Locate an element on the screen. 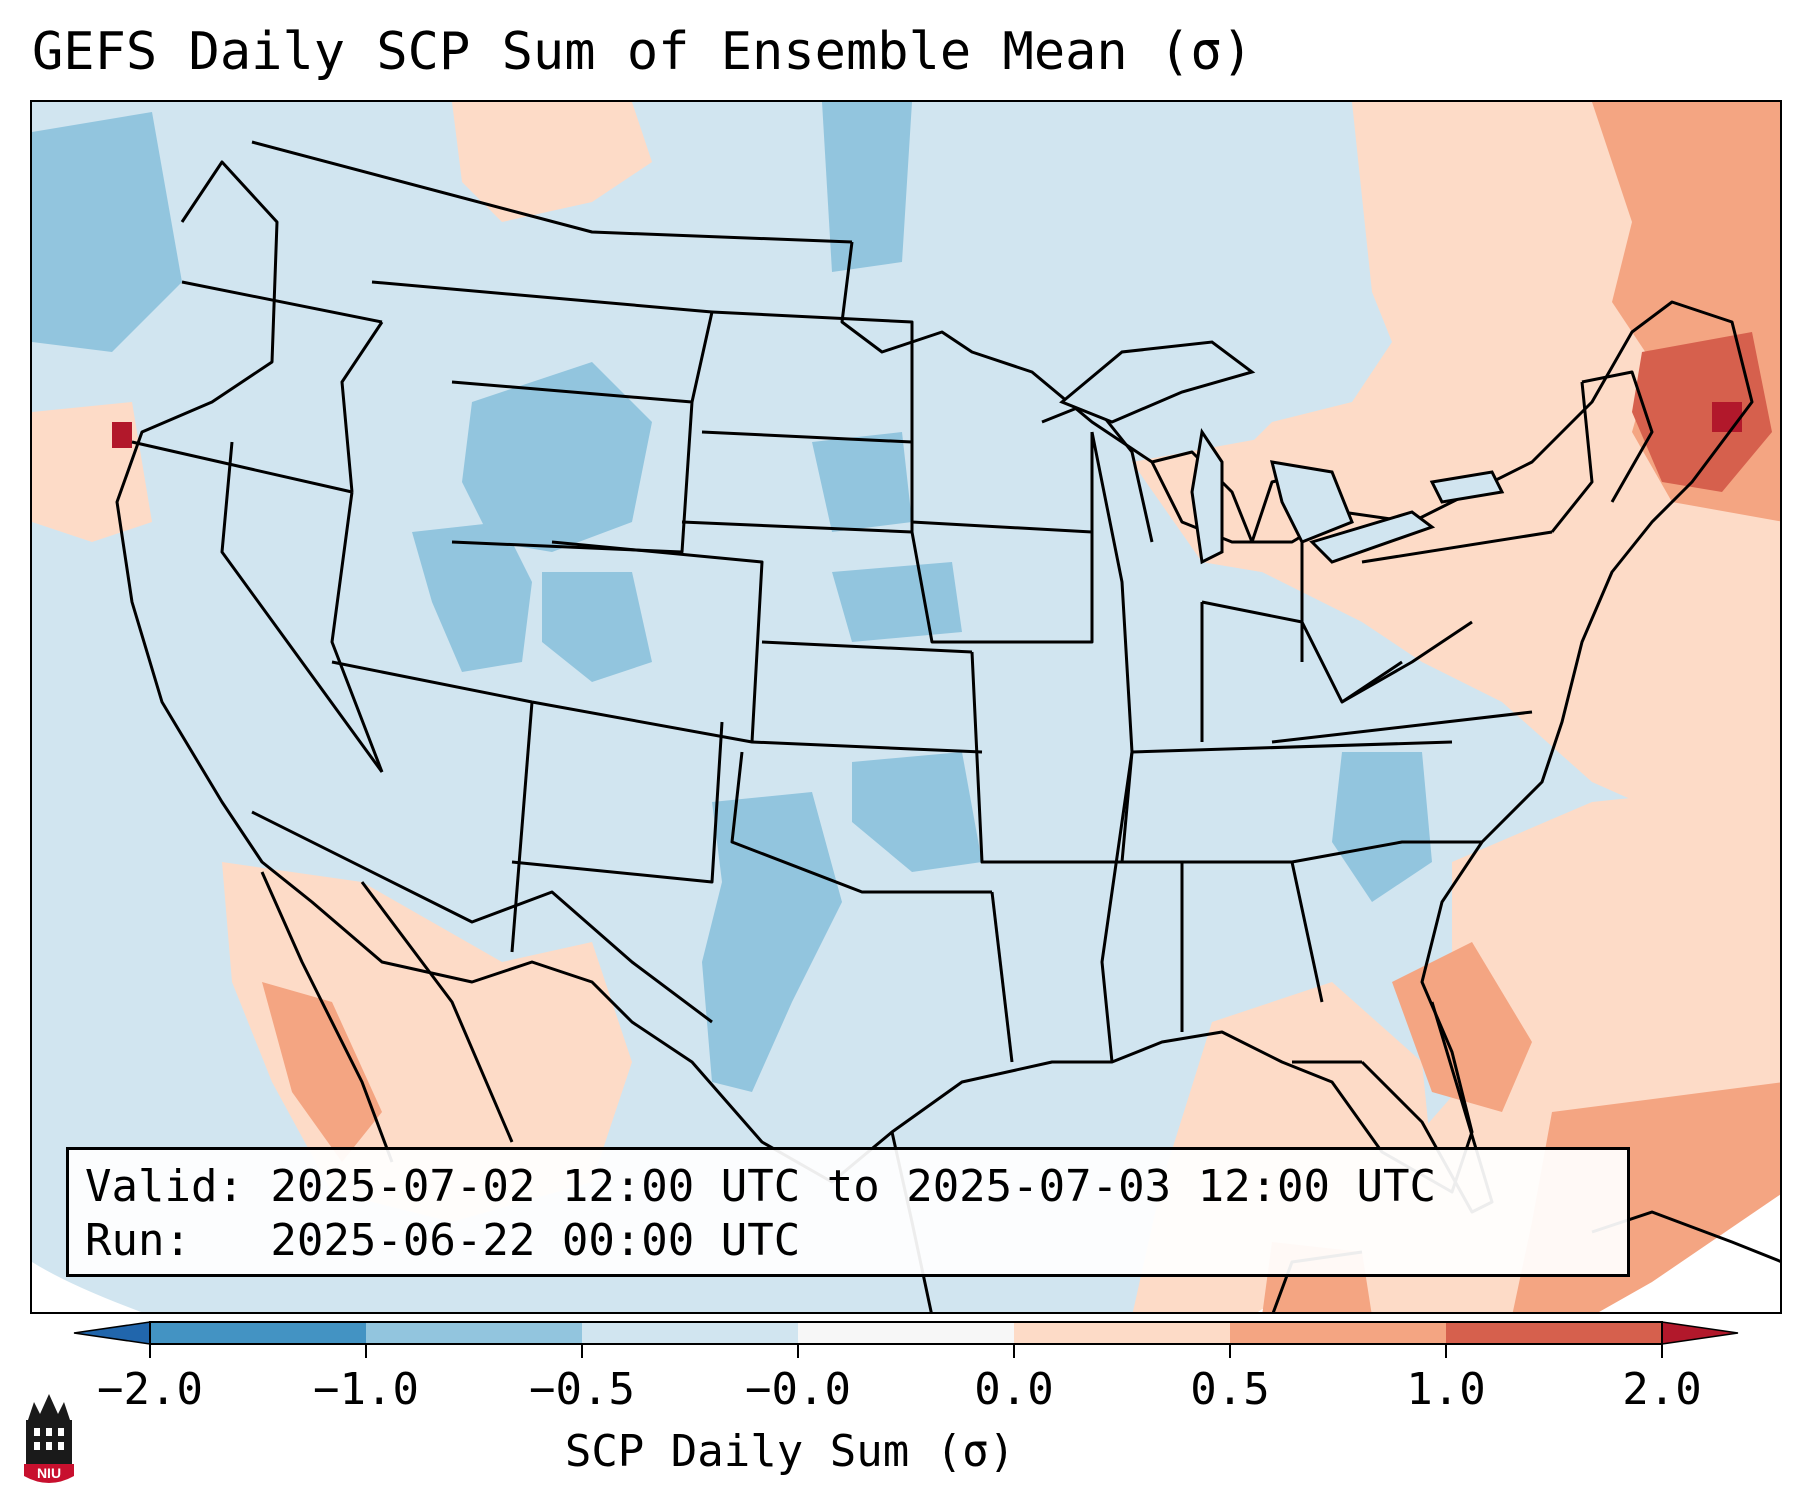 The image size is (1803, 1506). canada-border is located at coordinates (552, 192).